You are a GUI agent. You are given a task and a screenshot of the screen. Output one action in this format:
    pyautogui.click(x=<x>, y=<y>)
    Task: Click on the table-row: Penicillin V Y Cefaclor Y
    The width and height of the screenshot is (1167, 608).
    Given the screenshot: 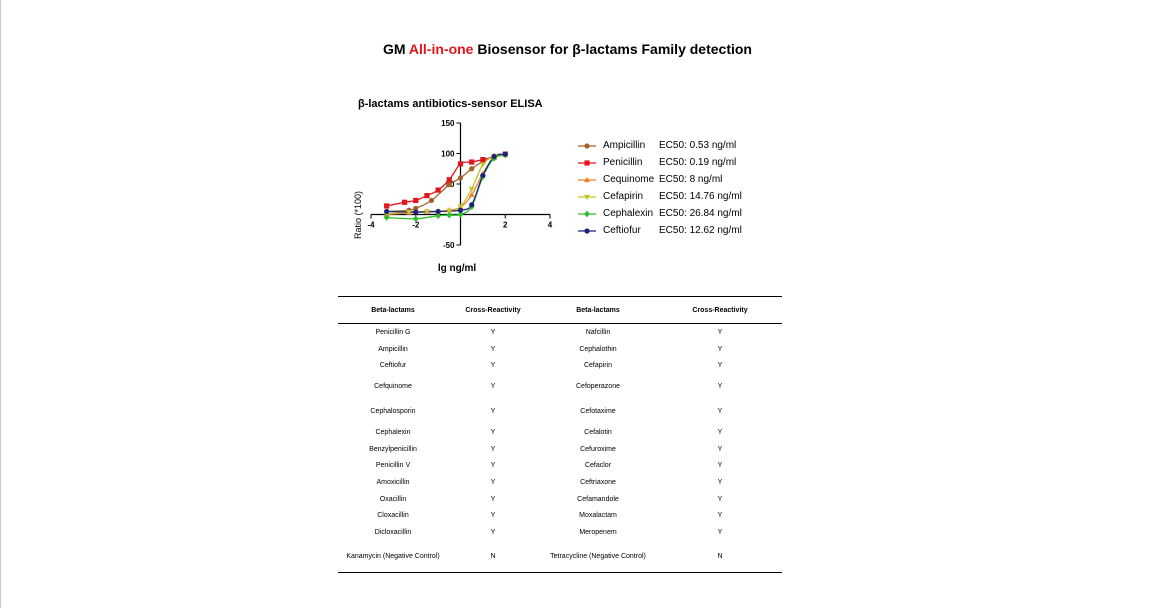 What is the action you would take?
    pyautogui.click(x=560, y=465)
    